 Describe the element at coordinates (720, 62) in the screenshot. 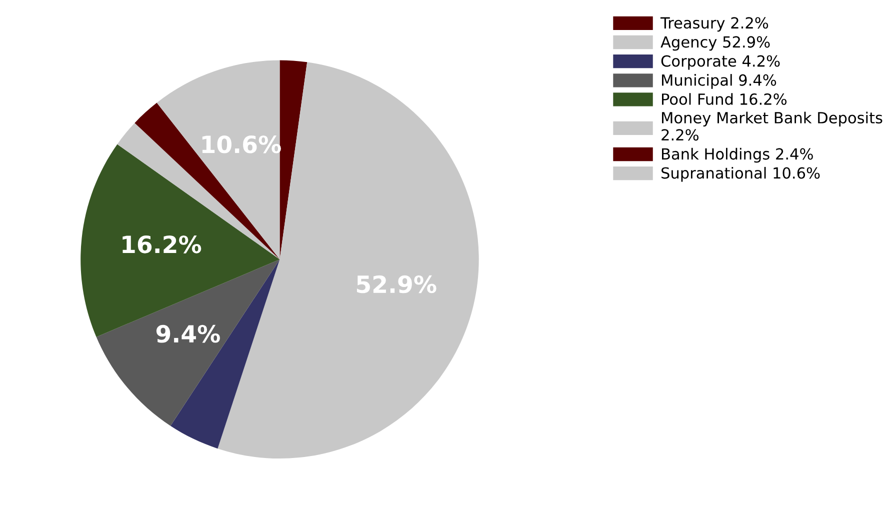

I see `legend-label: Corporate 4.2%` at that location.